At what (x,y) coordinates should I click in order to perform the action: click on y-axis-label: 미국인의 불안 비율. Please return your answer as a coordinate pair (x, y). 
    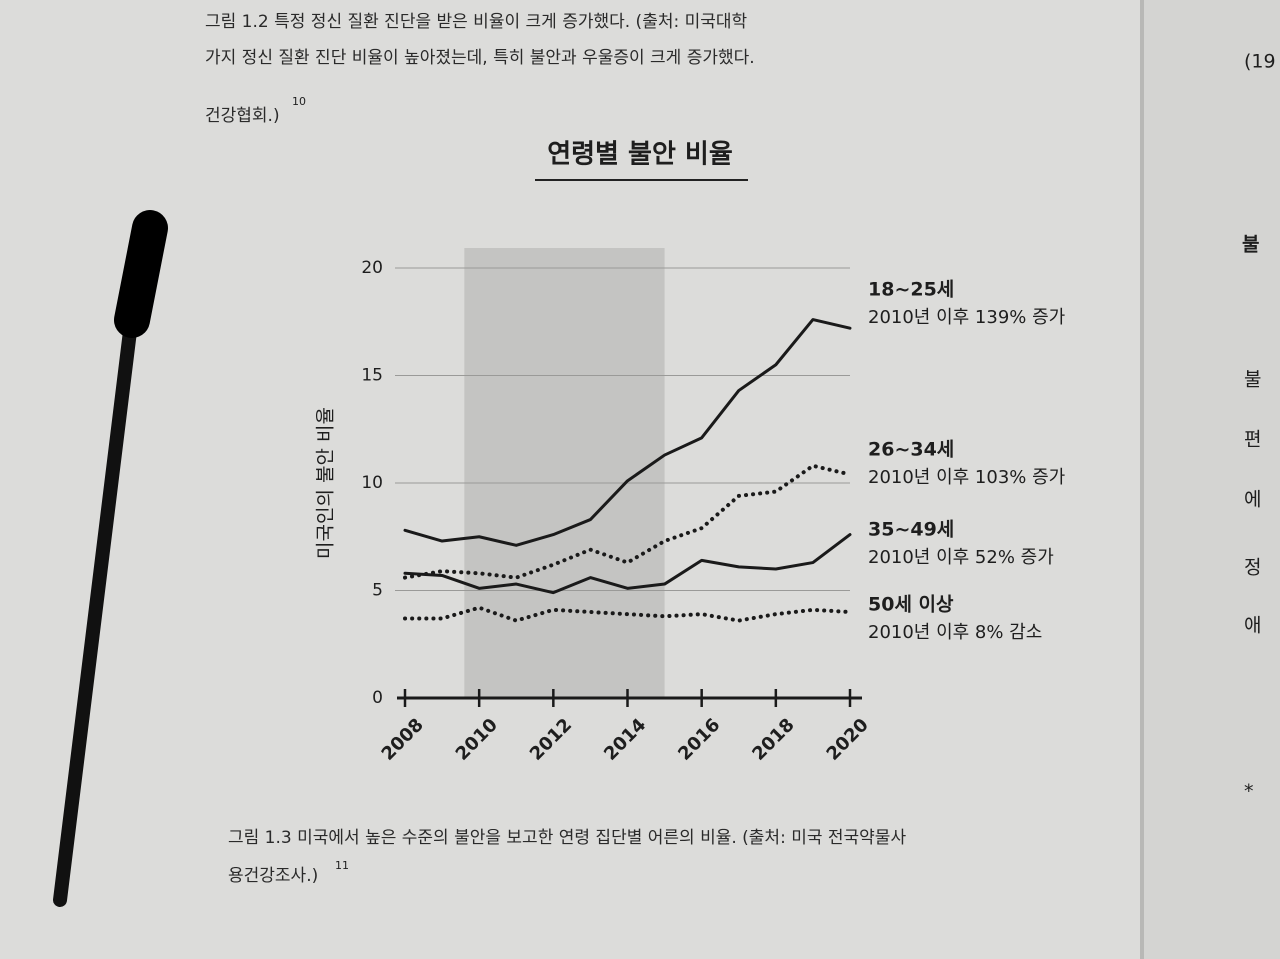
    Looking at the image, I should click on (326, 483).